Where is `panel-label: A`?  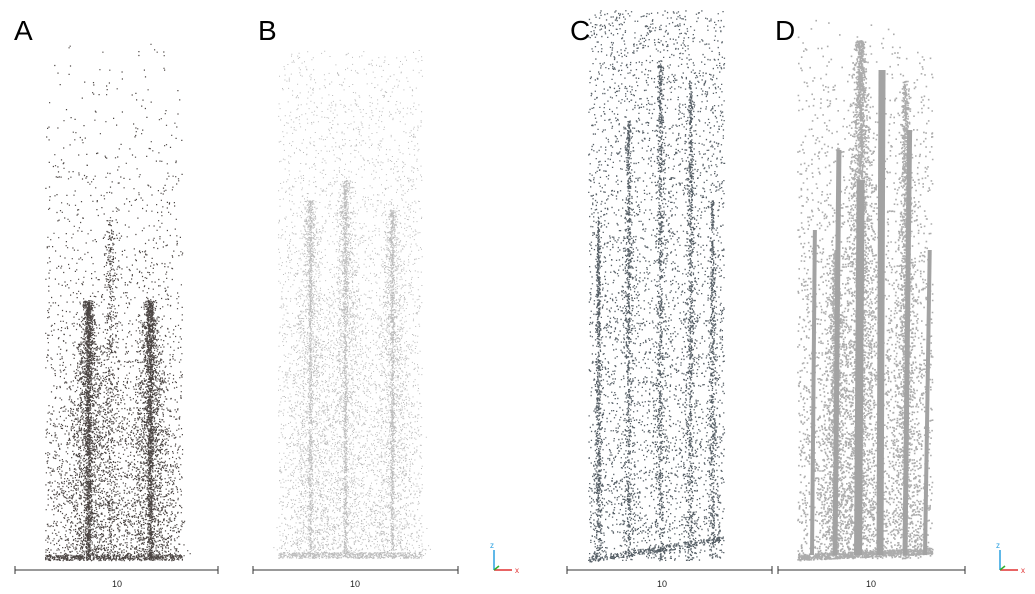
panel-label: A is located at coordinates (23, 30).